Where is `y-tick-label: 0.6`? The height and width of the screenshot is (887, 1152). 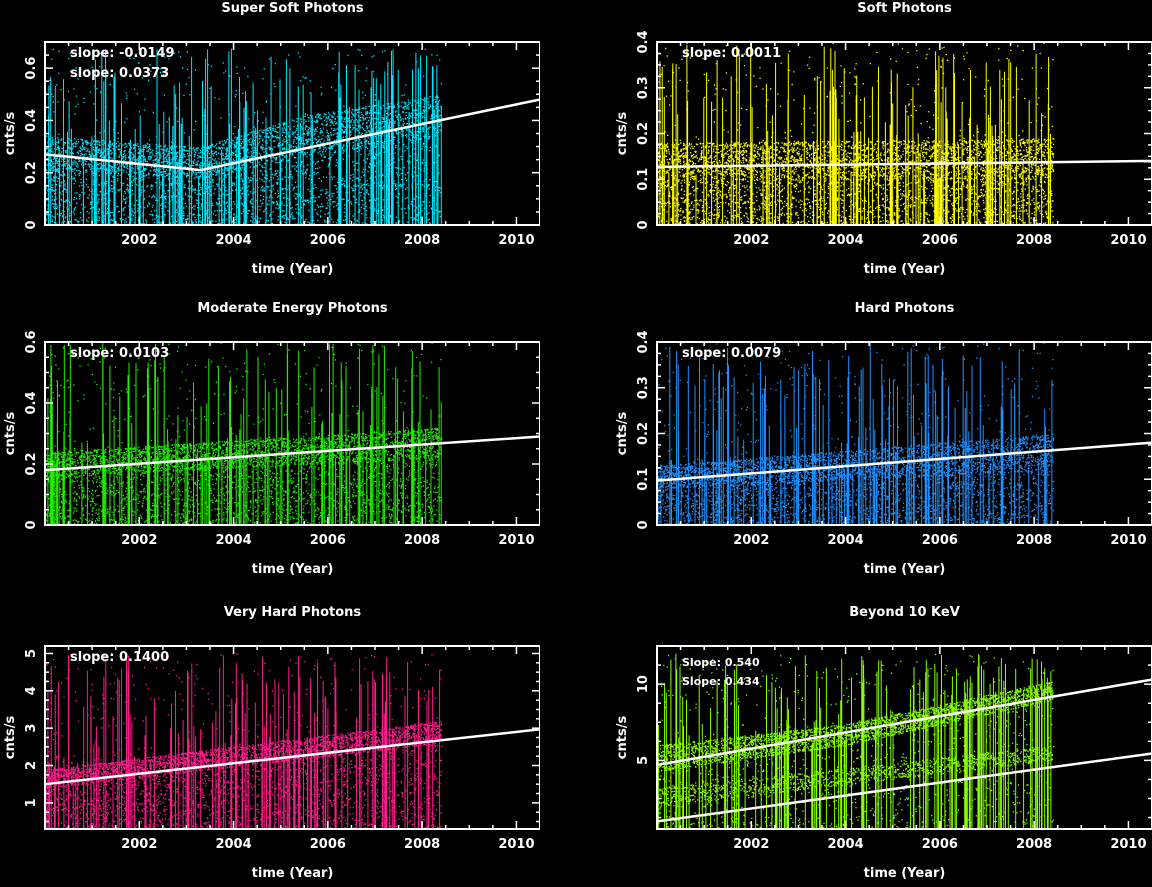
y-tick-label: 0.6 is located at coordinates (31, 68).